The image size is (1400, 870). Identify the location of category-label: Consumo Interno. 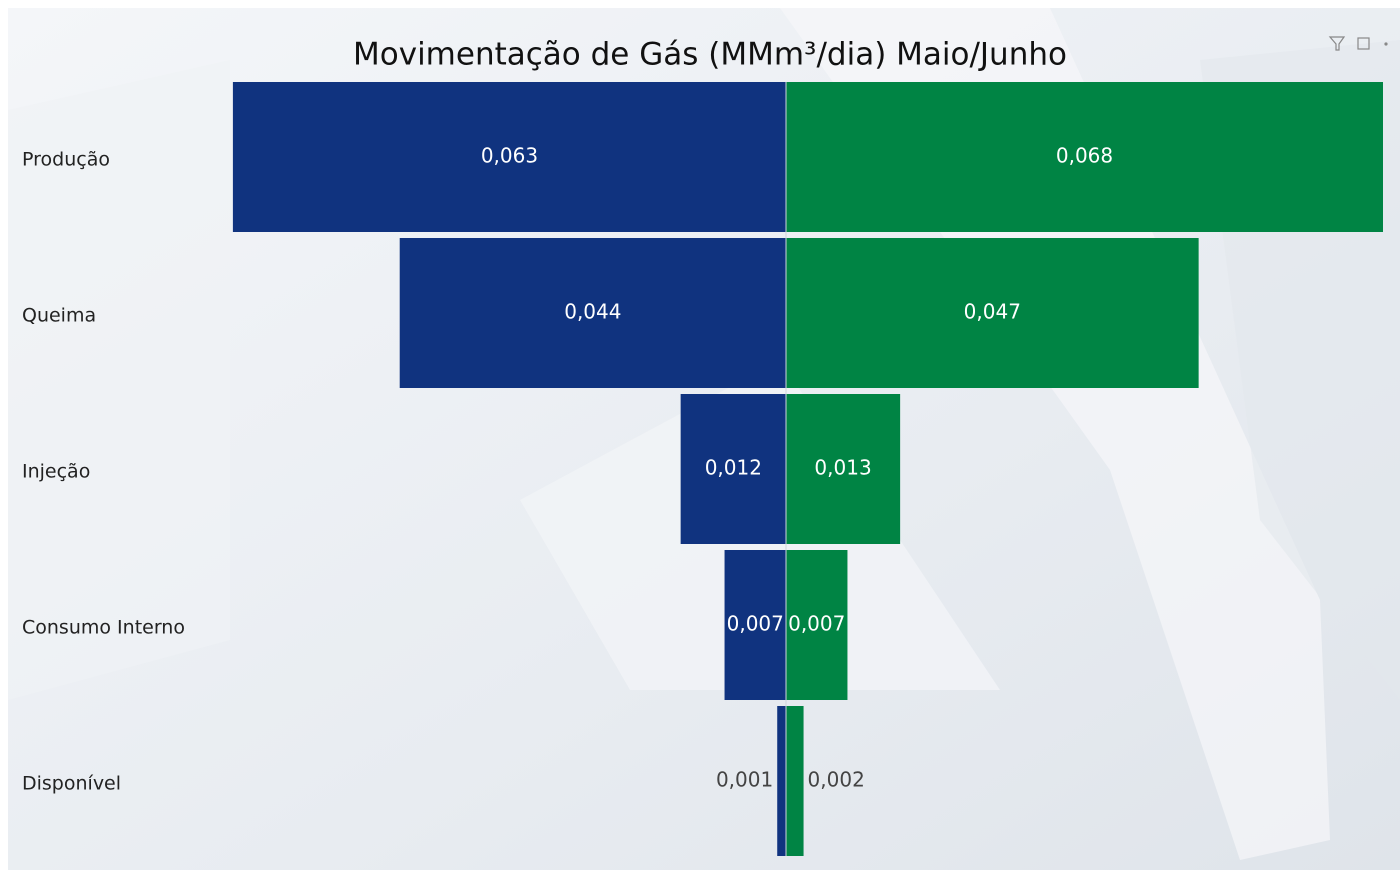
(103, 628).